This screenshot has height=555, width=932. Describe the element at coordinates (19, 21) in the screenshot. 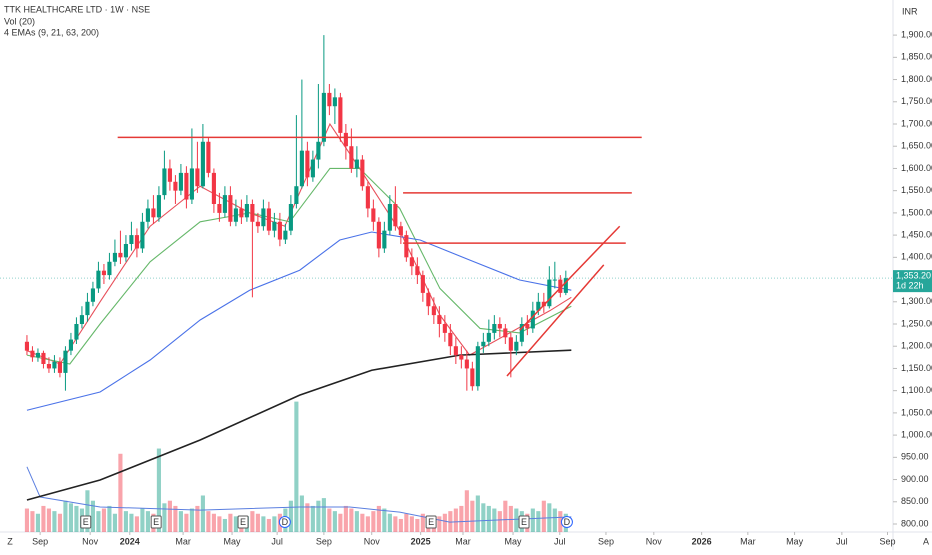

I see `volume-label: Vol (20)` at that location.